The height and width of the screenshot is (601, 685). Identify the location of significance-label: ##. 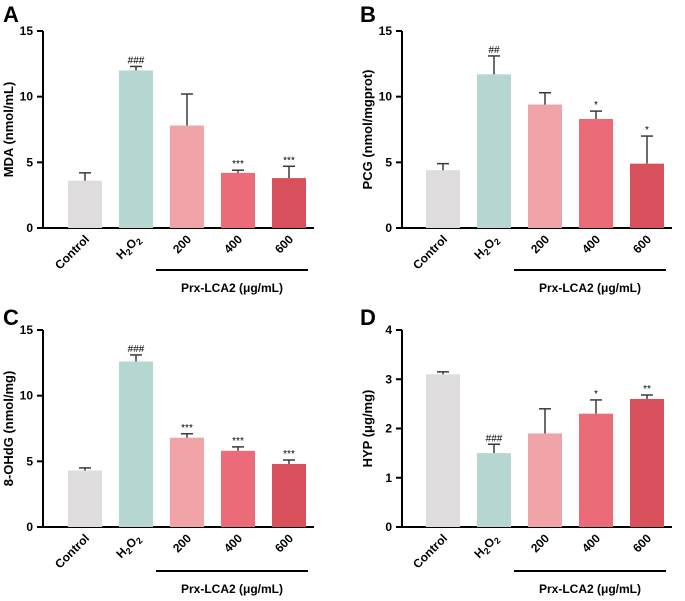
(494, 50).